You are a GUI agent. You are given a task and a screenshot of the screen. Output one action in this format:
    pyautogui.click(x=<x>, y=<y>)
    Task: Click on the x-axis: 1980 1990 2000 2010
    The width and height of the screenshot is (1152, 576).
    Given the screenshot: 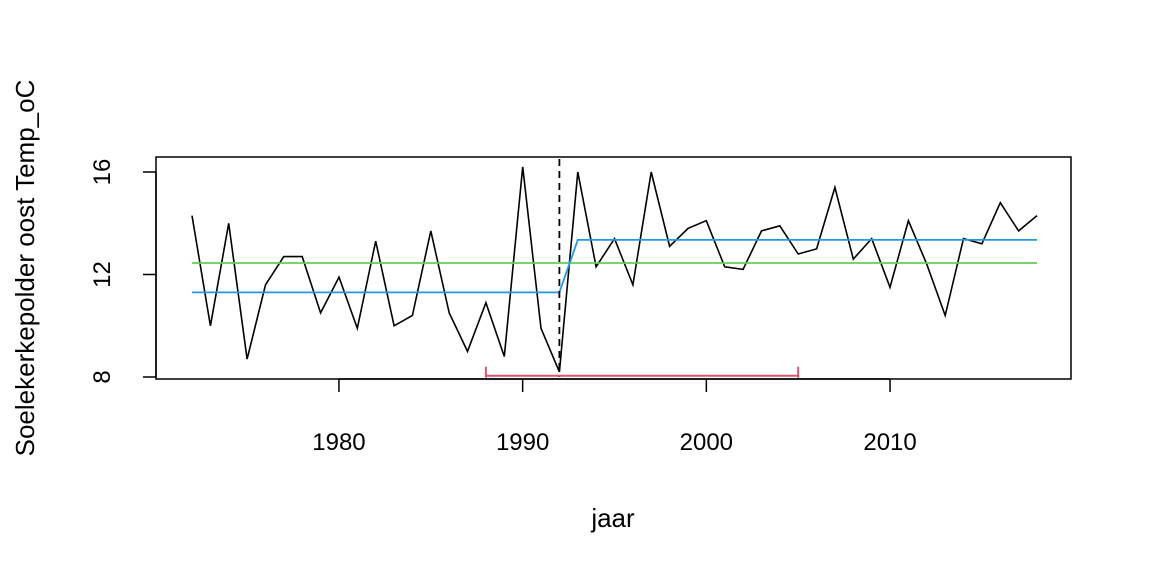 What is the action you would take?
    pyautogui.click(x=614, y=417)
    